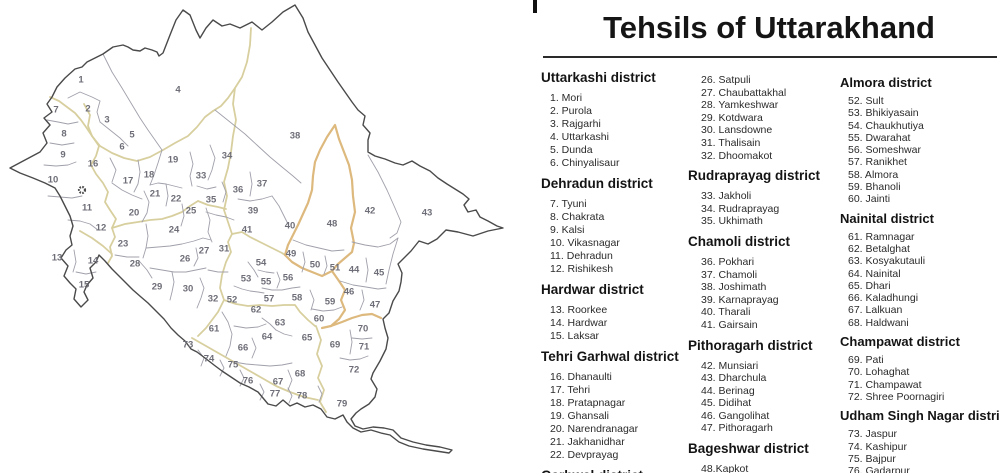  Describe the element at coordinates (248, 381) in the screenshot. I see `tehsil-number-label: 76` at that location.